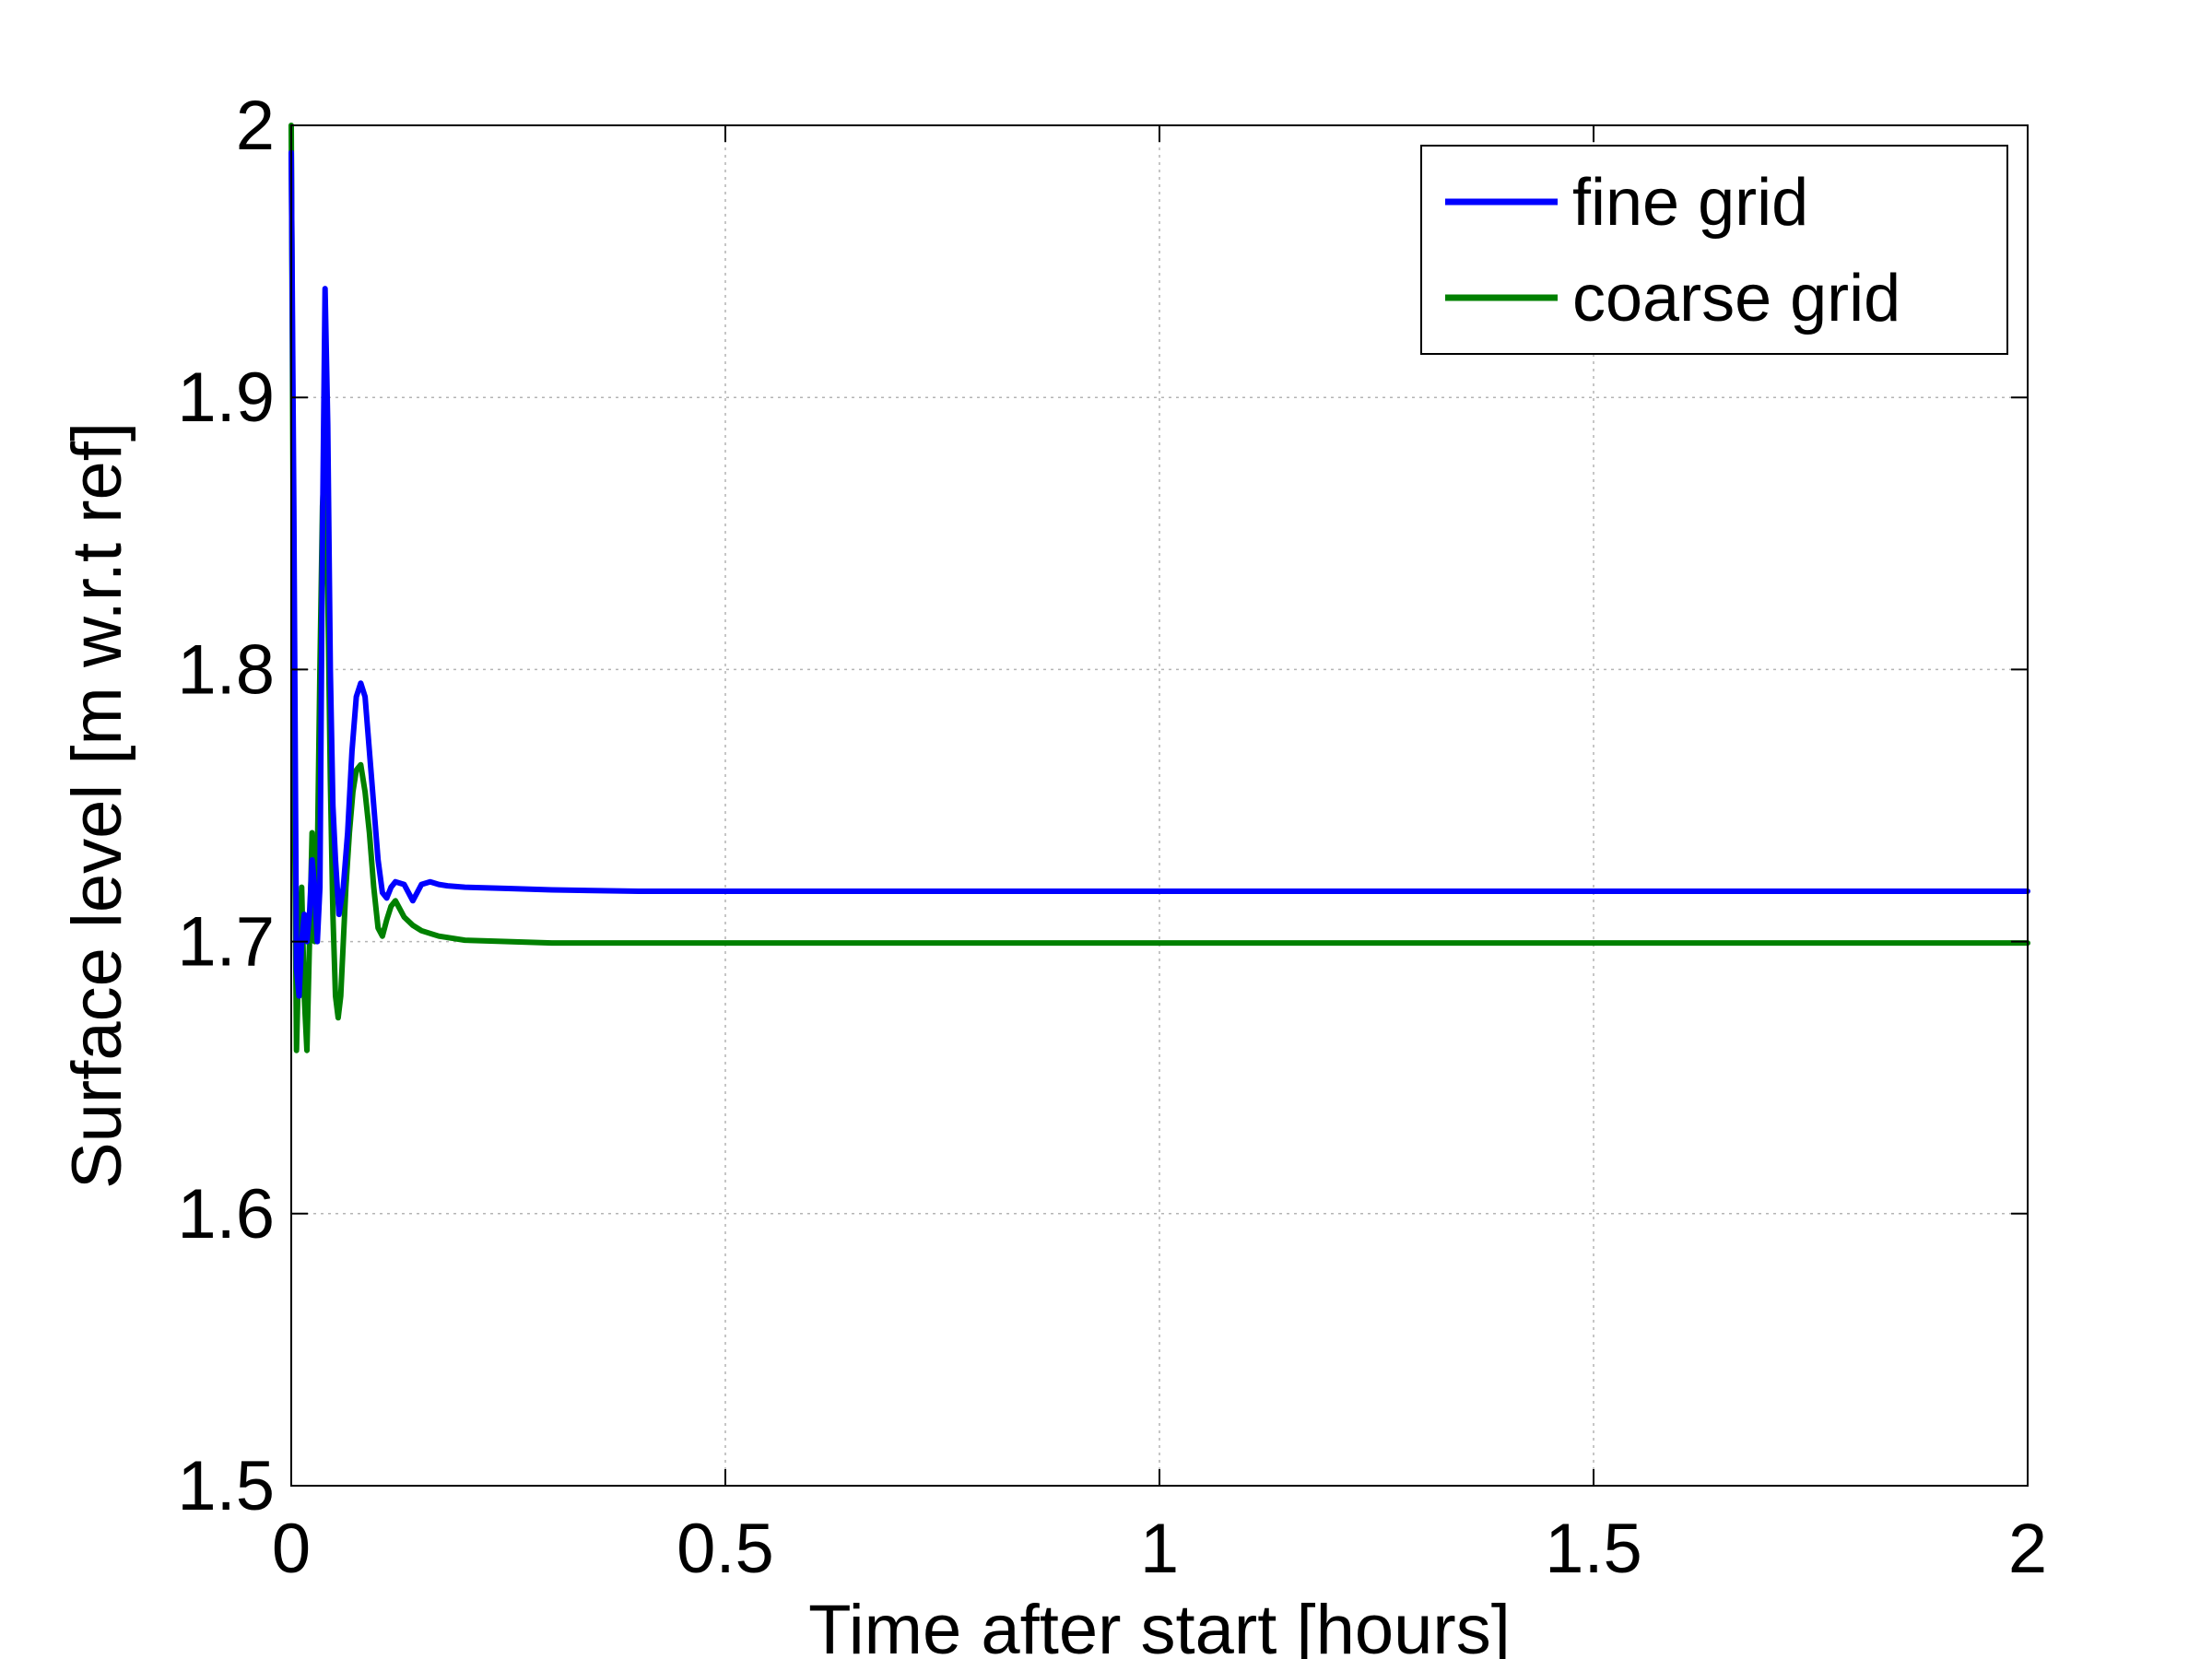 The image size is (2212, 1659). I want to click on x-tick-label: 1.5, so click(1593, 1549).